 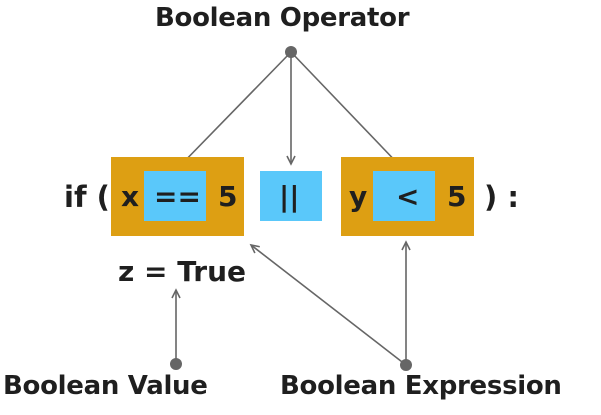 I want to click on left-value: 5, so click(x=228, y=196).